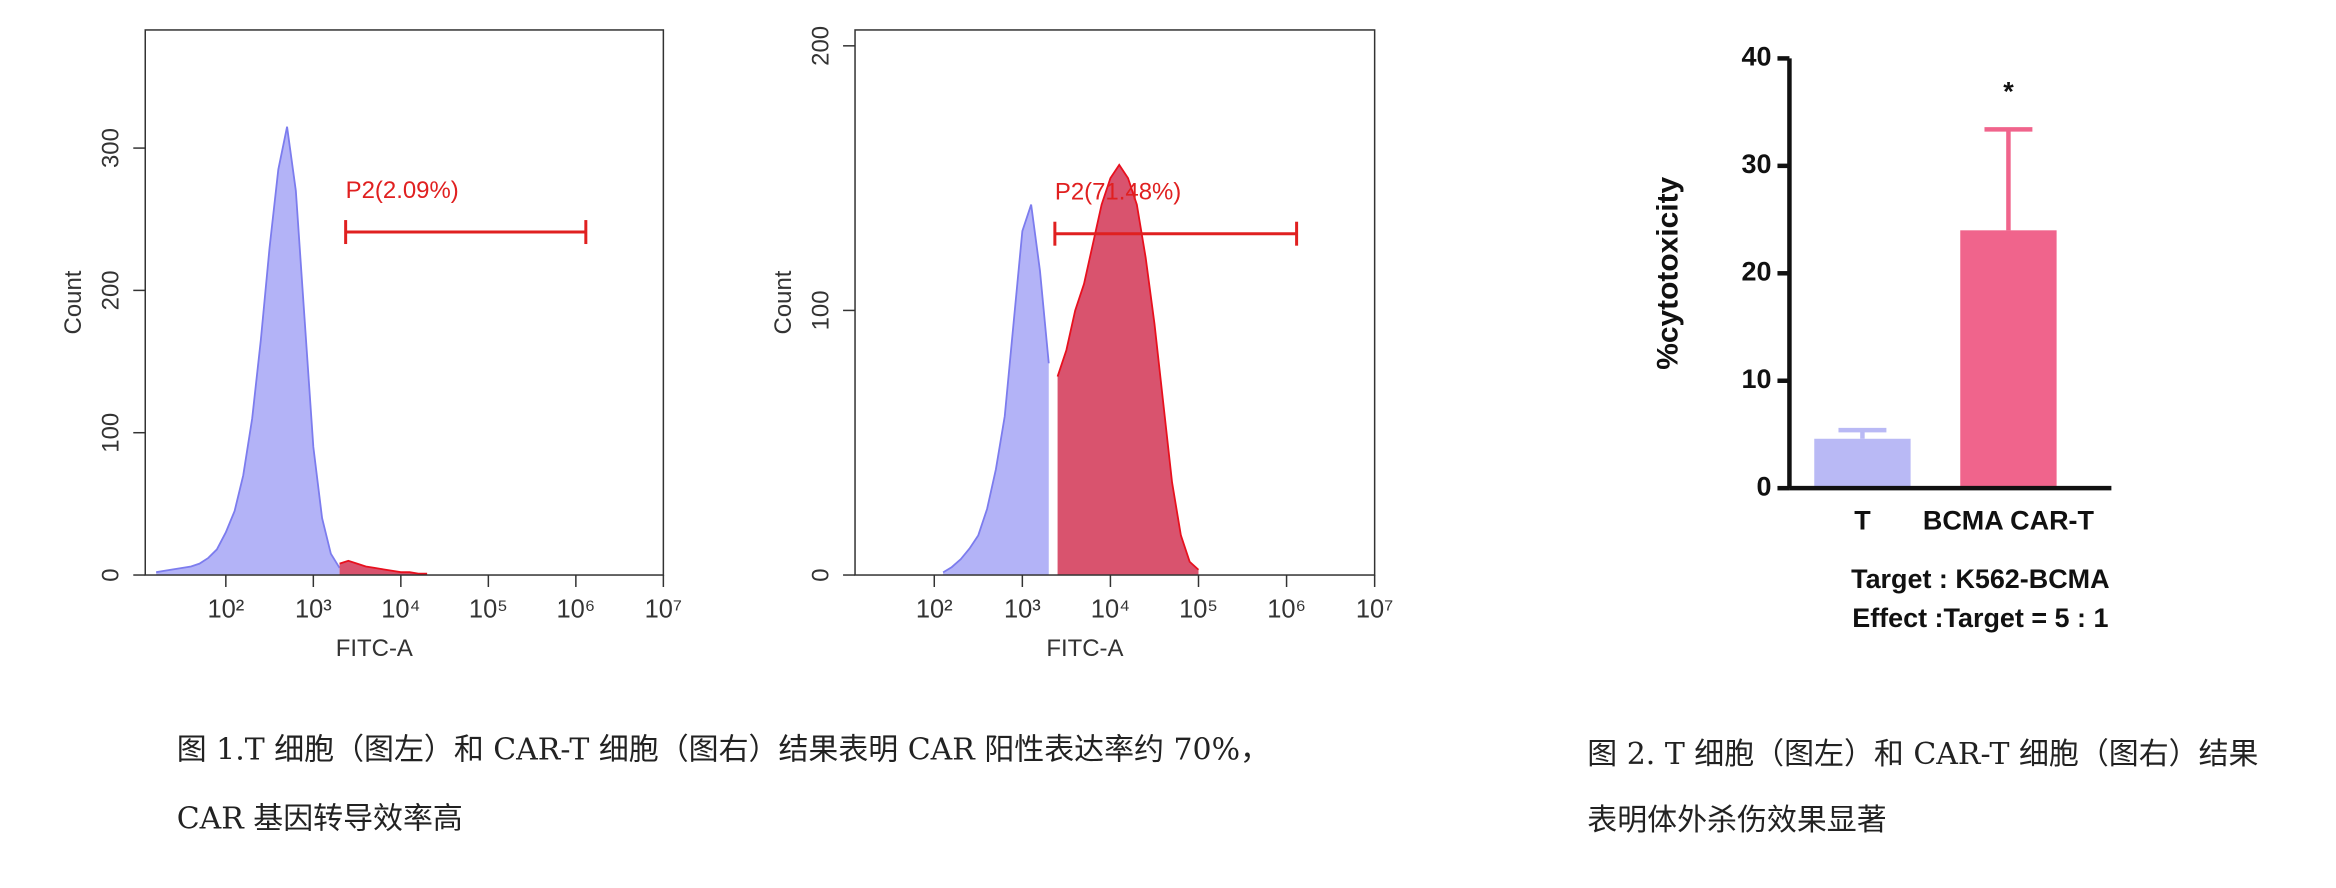 Image resolution: width=2336 pixels, height=888 pixels. What do you see at coordinates (1980, 579) in the screenshot?
I see `x-axis-label: Target : K562-BCMA` at bounding box center [1980, 579].